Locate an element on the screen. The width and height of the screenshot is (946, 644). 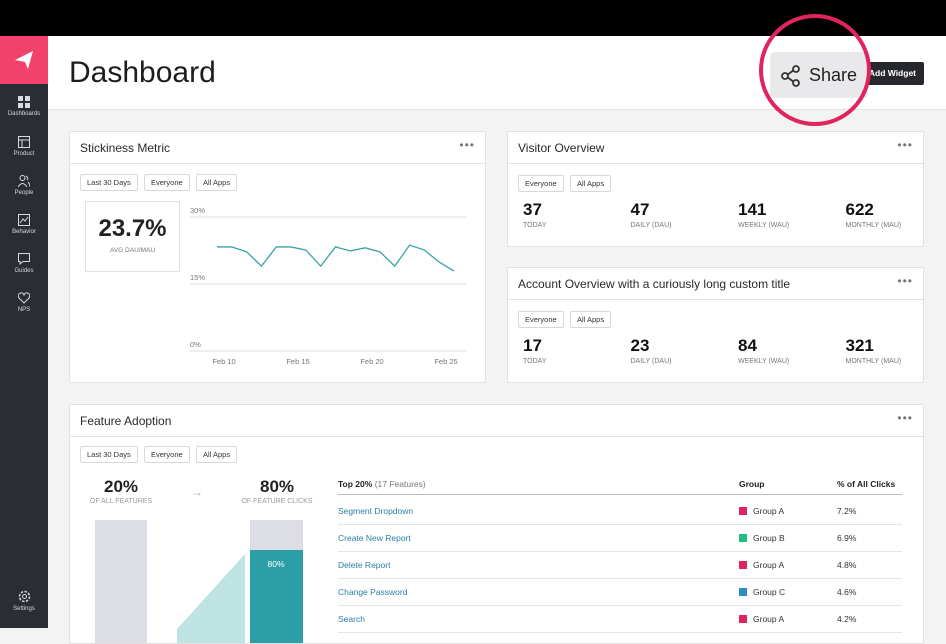
clicks-share: 4.8% is located at coordinates (847, 565).